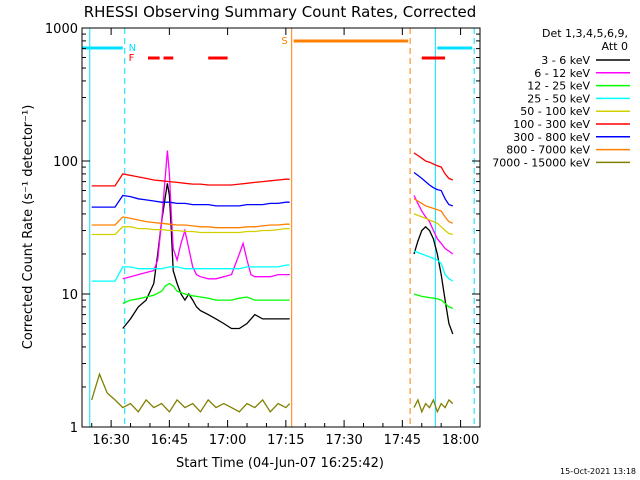  Describe the element at coordinates (285, 440) in the screenshot. I see `x-tick-label-3: 17:15` at that location.